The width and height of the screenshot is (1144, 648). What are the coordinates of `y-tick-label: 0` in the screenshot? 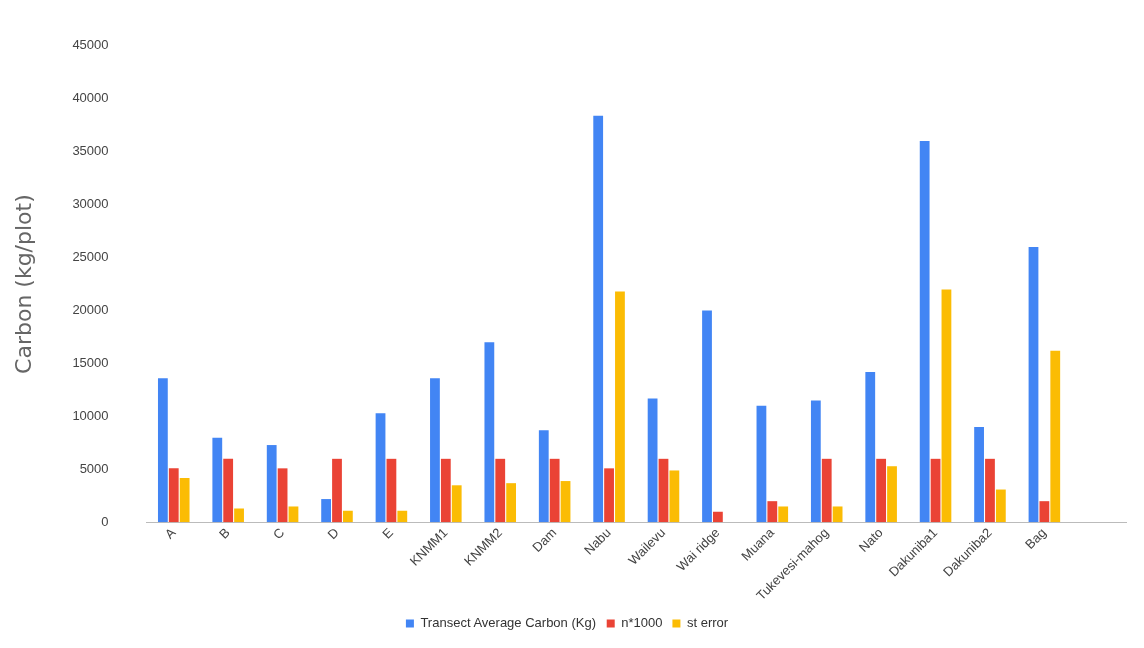 It's located at (105, 521).